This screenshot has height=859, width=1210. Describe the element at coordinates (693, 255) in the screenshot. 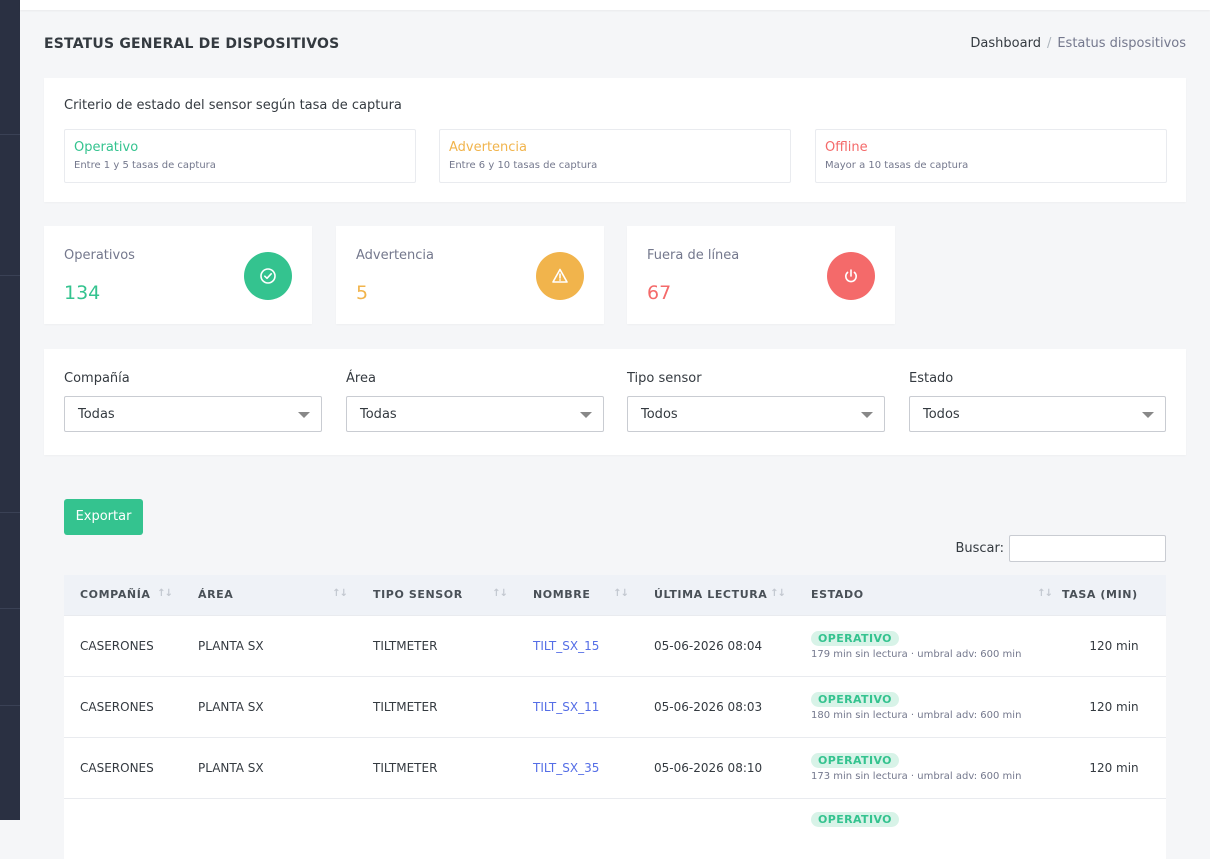

I see `stat-label: Fuera de línea` at that location.